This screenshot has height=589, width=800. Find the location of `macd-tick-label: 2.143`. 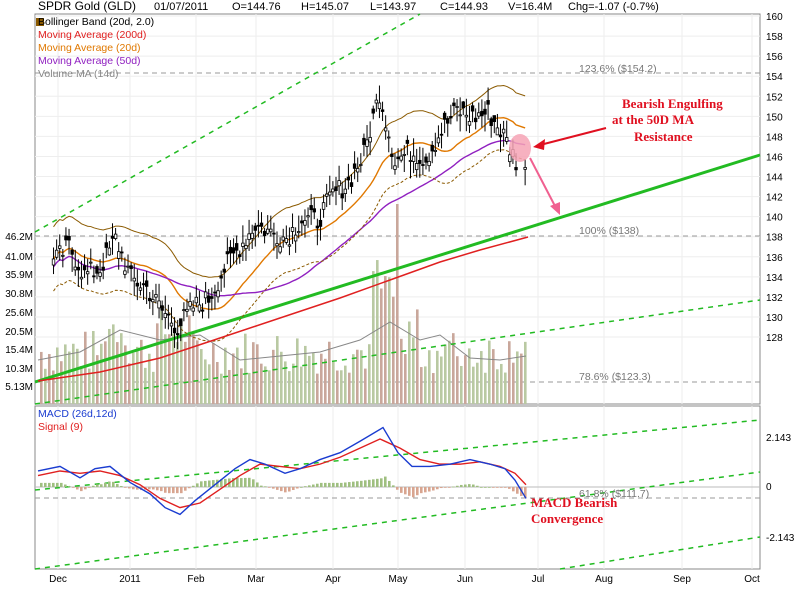

macd-tick-label: 2.143 is located at coordinates (778, 438).